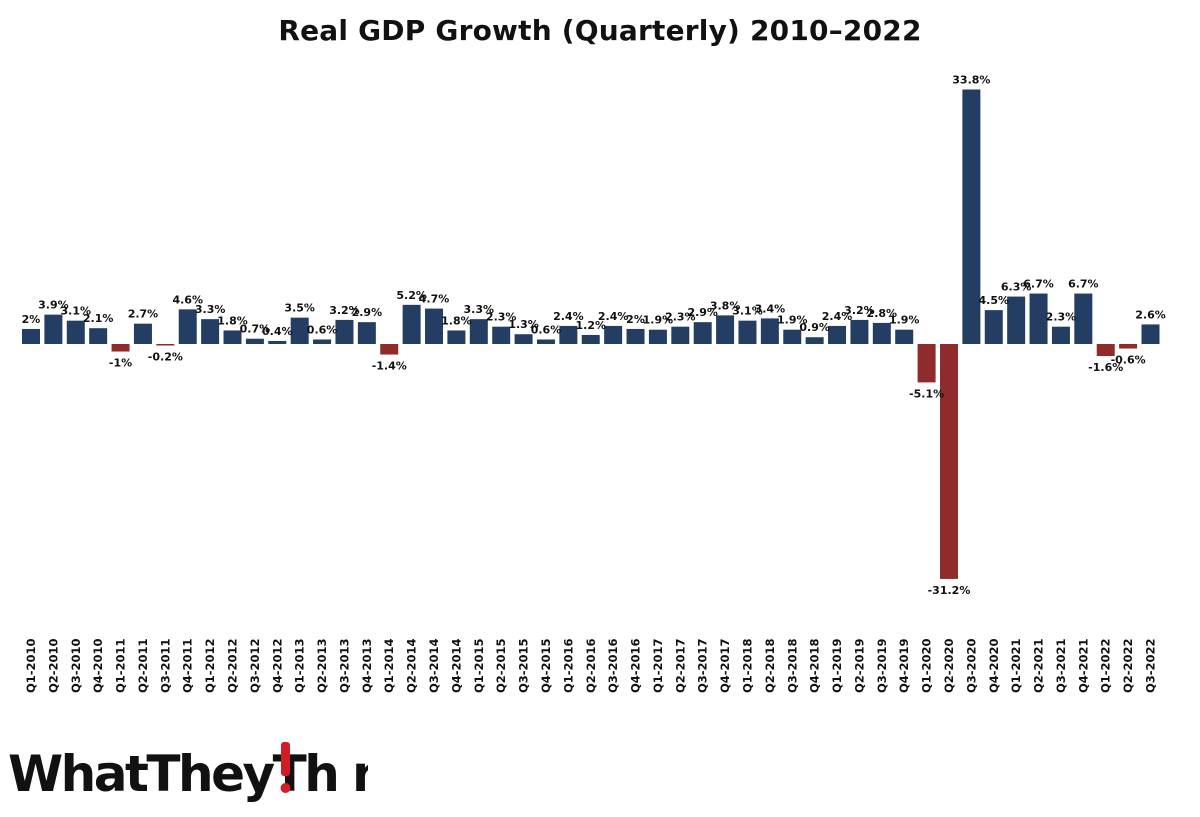 Image resolution: width=1200 pixels, height=817 pixels. I want to click on x-tick-label-Q4-2021: Q4-2021, so click(1083, 665).